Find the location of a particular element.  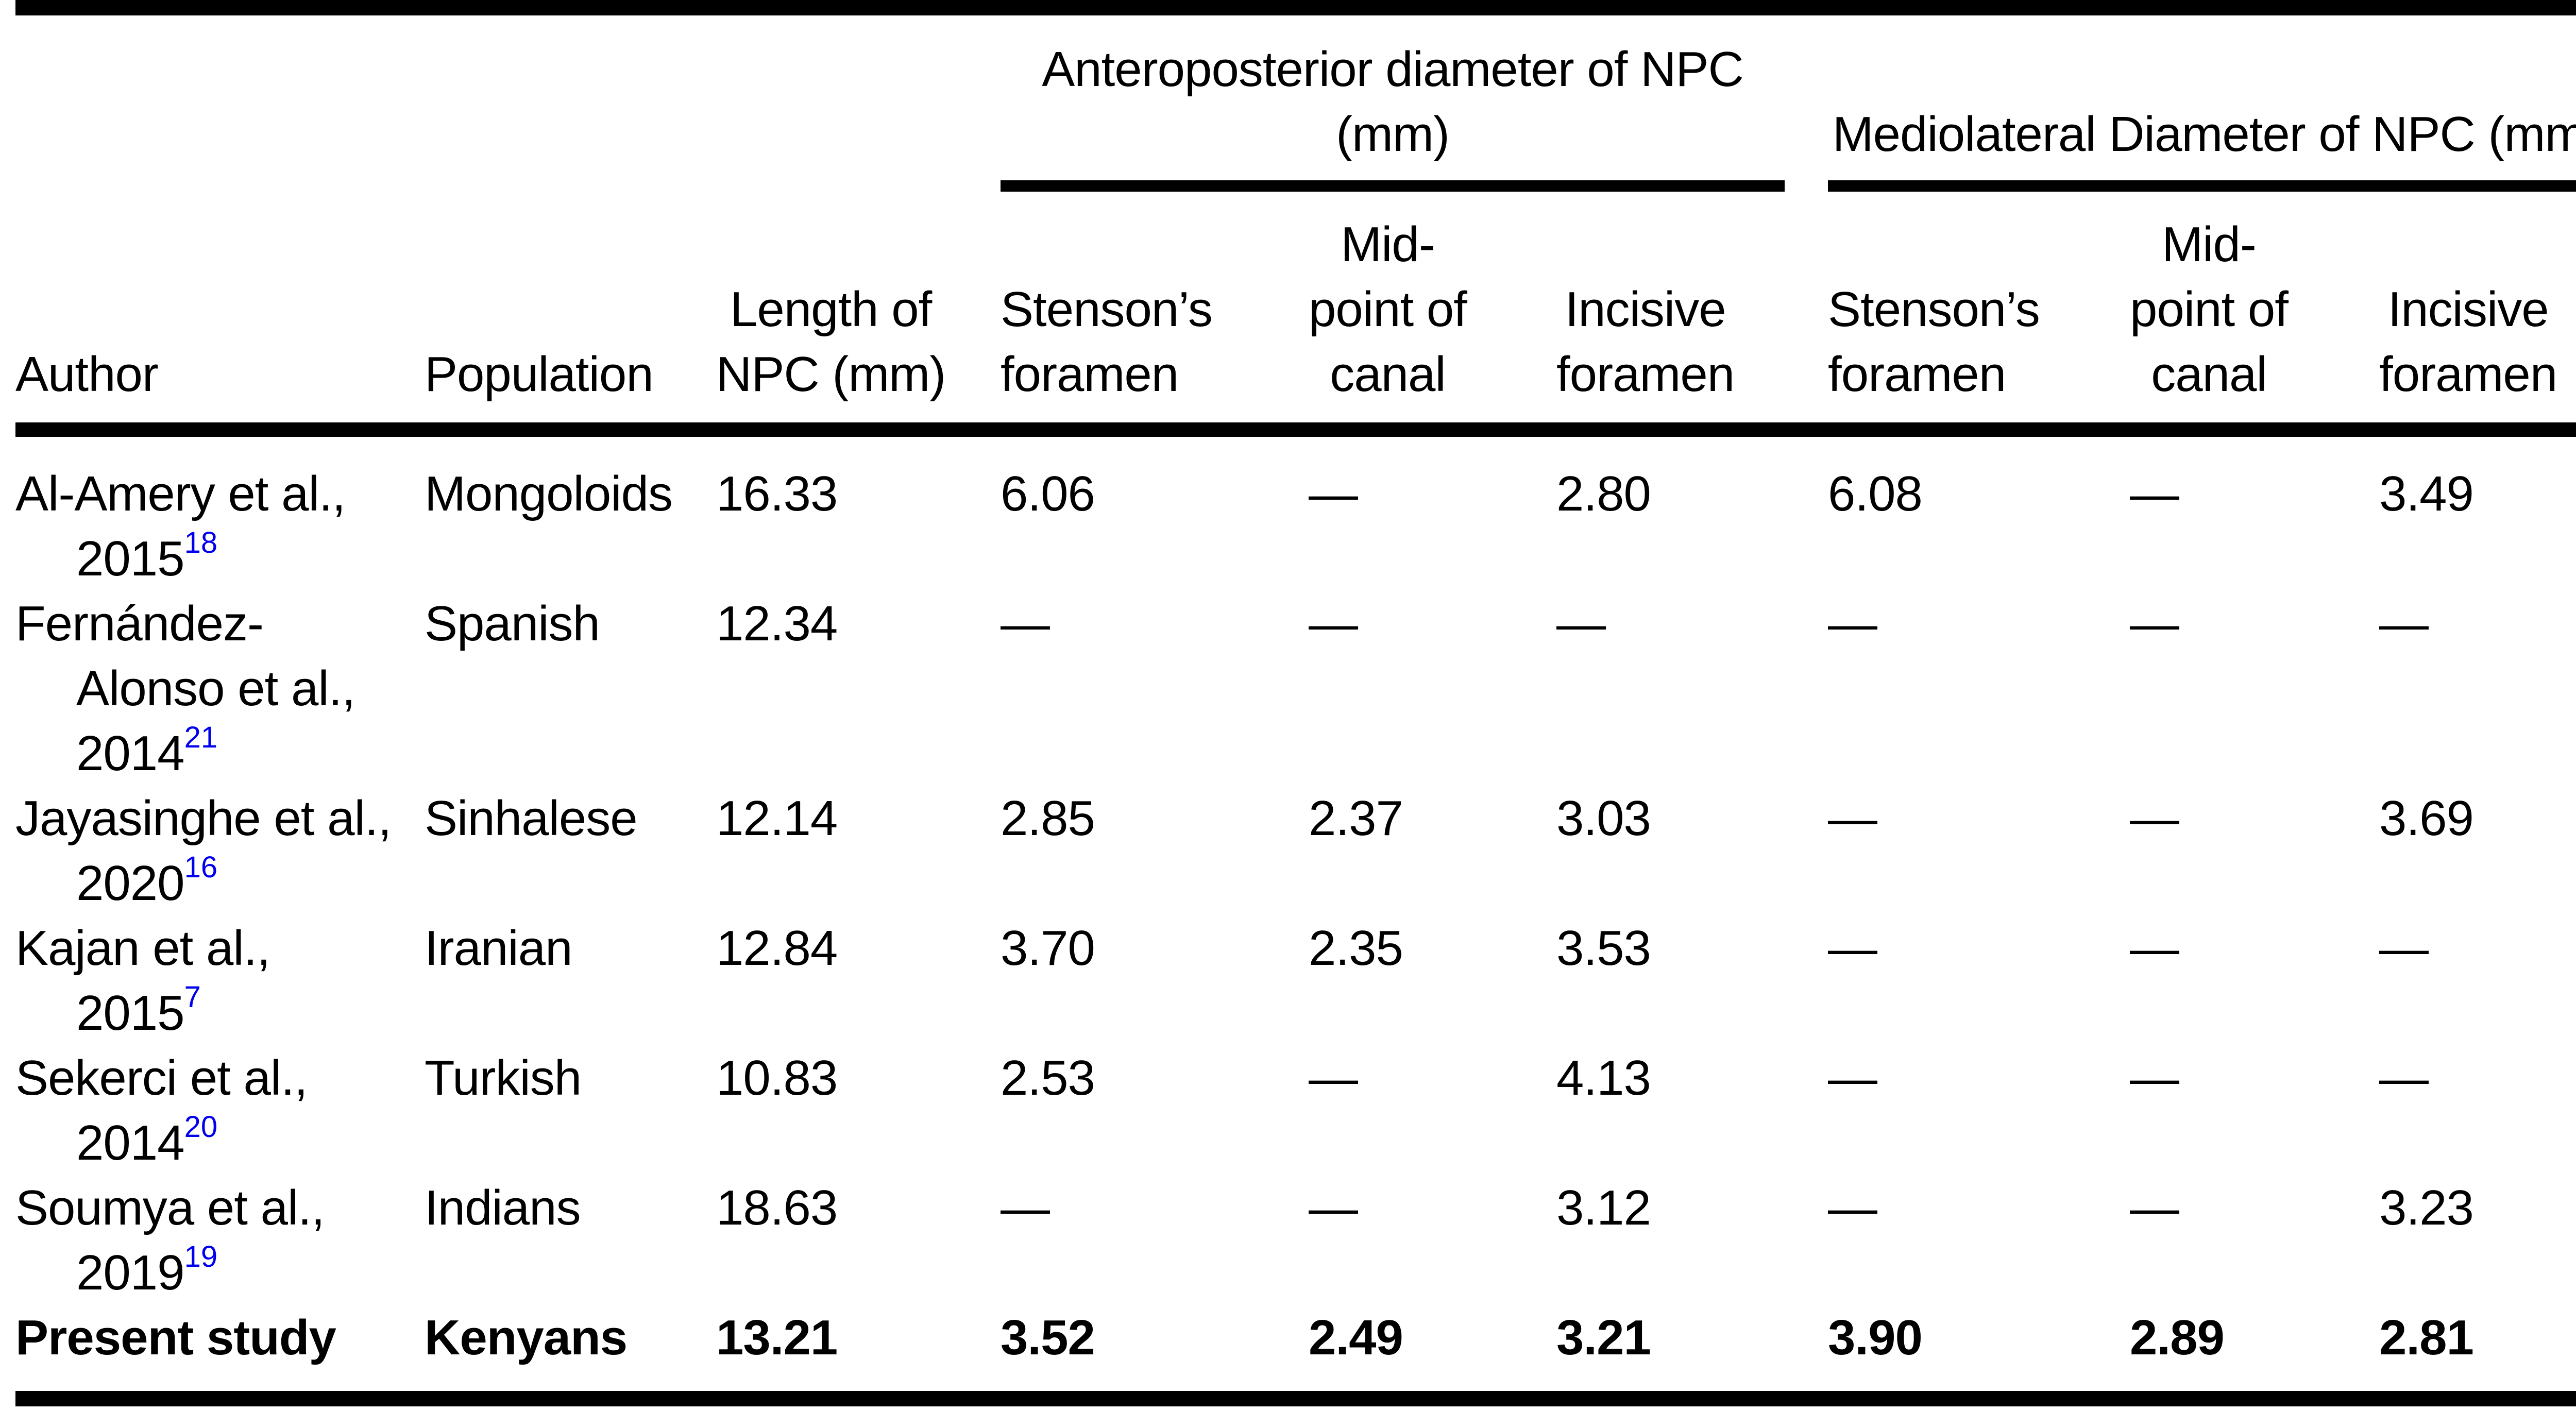

column-header-text: Length of NPC (mm) is located at coordinates (831, 342).